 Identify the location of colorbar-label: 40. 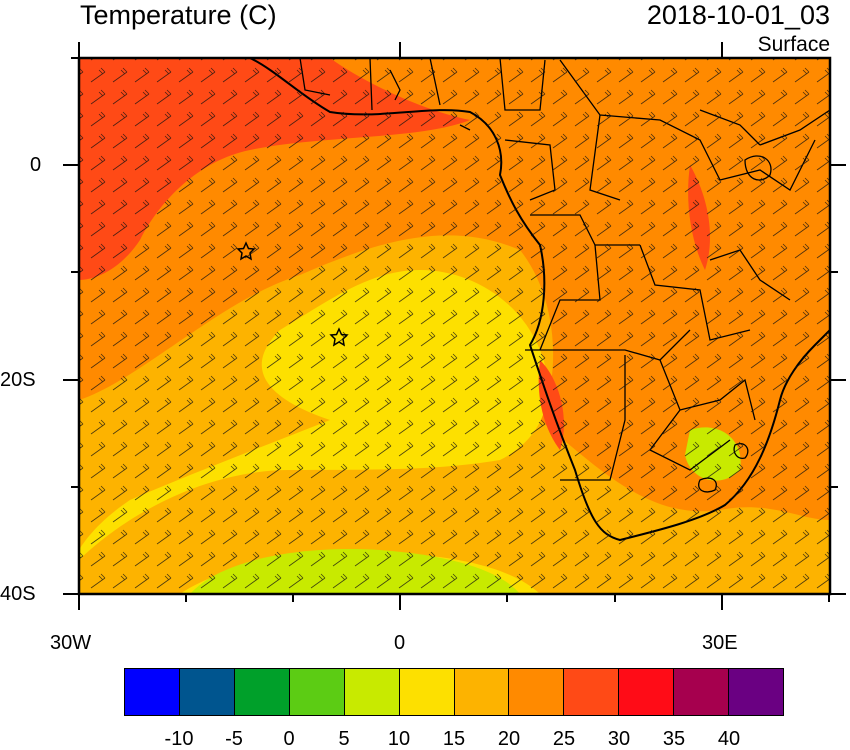
(729, 739).